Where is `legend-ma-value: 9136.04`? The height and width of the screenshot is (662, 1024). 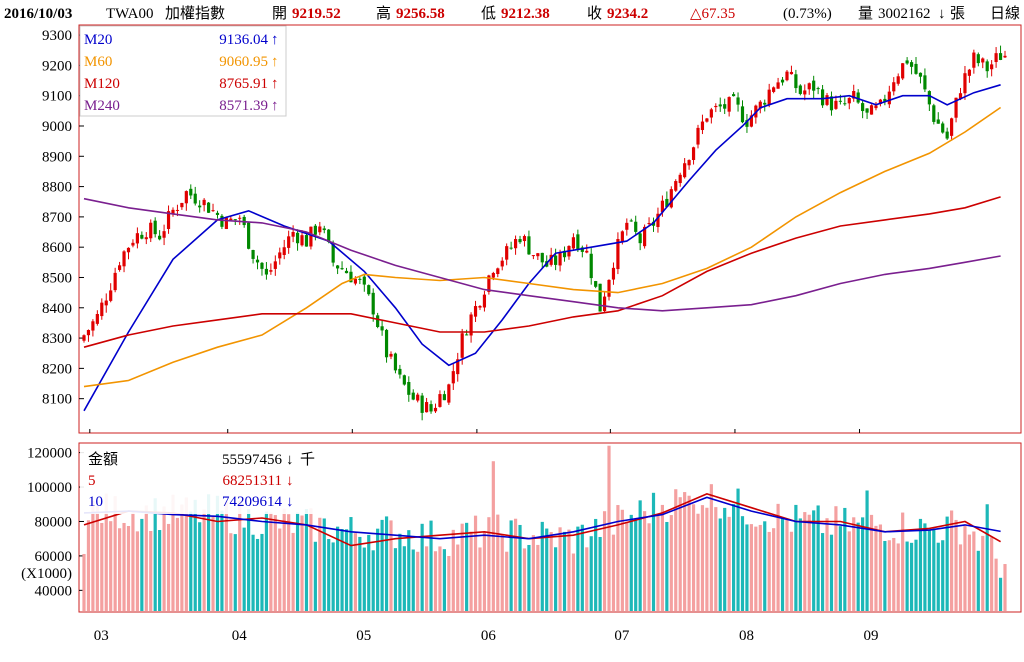
legend-ma-value: 9136.04 is located at coordinates (243, 40).